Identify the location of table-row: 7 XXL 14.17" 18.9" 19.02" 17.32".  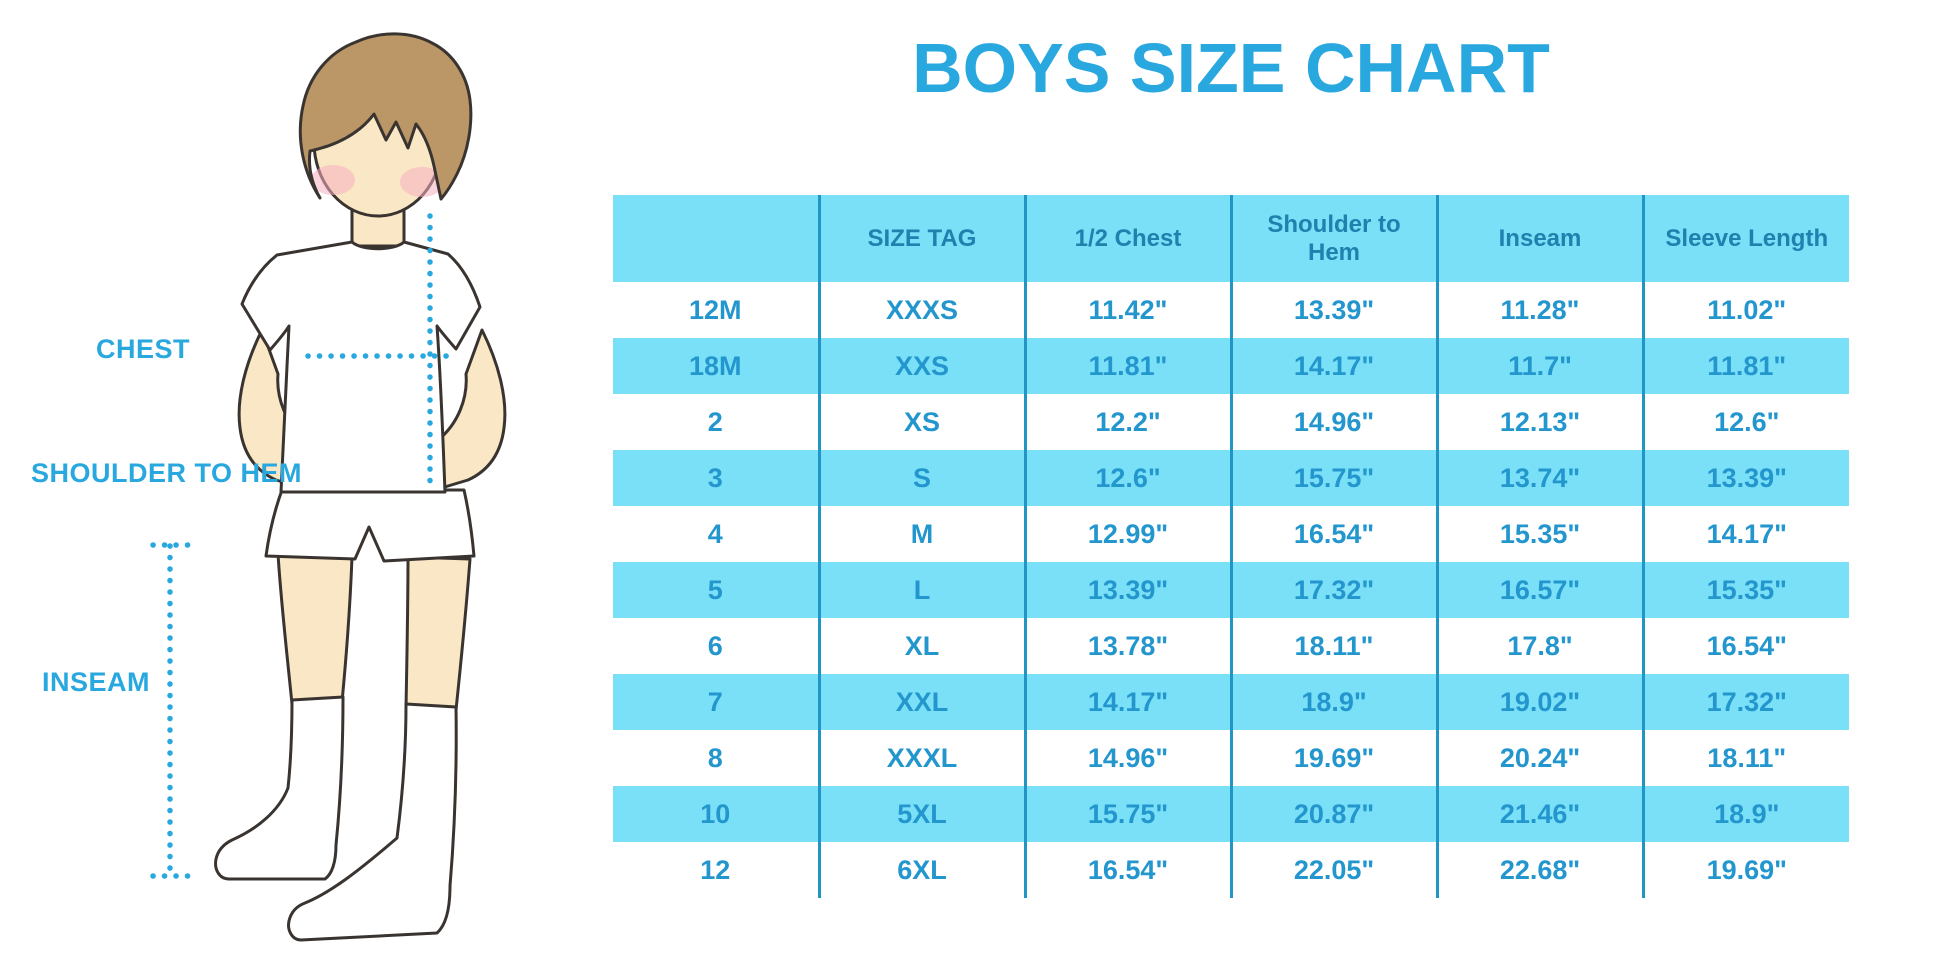
(1231, 702).